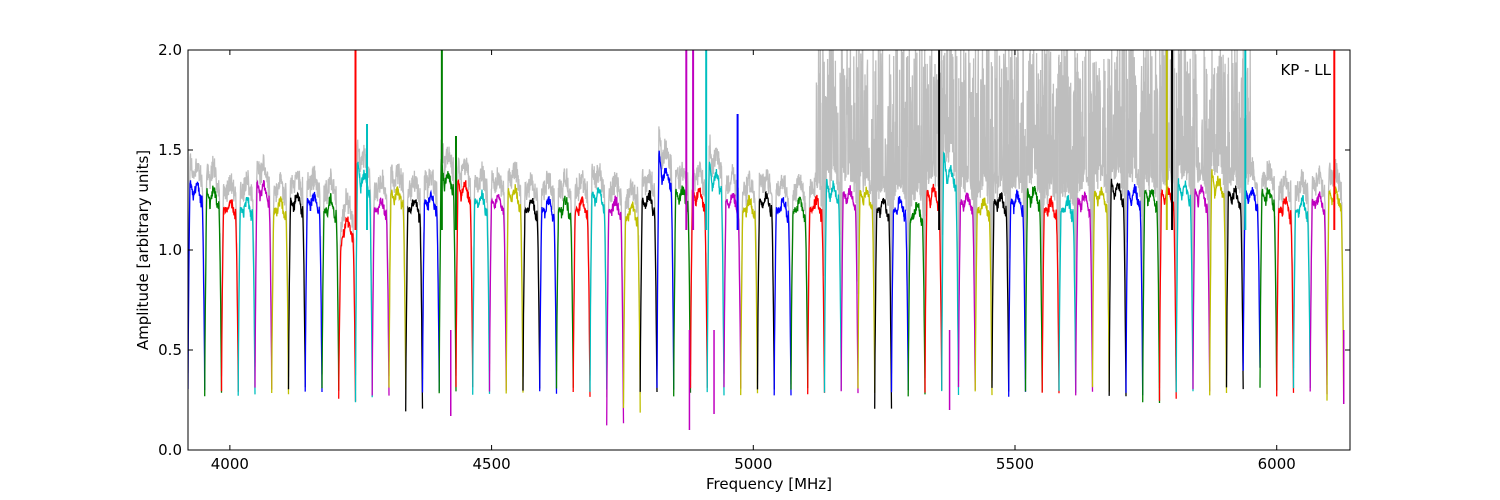 Image resolution: width=1500 pixels, height=500 pixels. What do you see at coordinates (230, 464) in the screenshot?
I see `x-tick-label: 4000` at bounding box center [230, 464].